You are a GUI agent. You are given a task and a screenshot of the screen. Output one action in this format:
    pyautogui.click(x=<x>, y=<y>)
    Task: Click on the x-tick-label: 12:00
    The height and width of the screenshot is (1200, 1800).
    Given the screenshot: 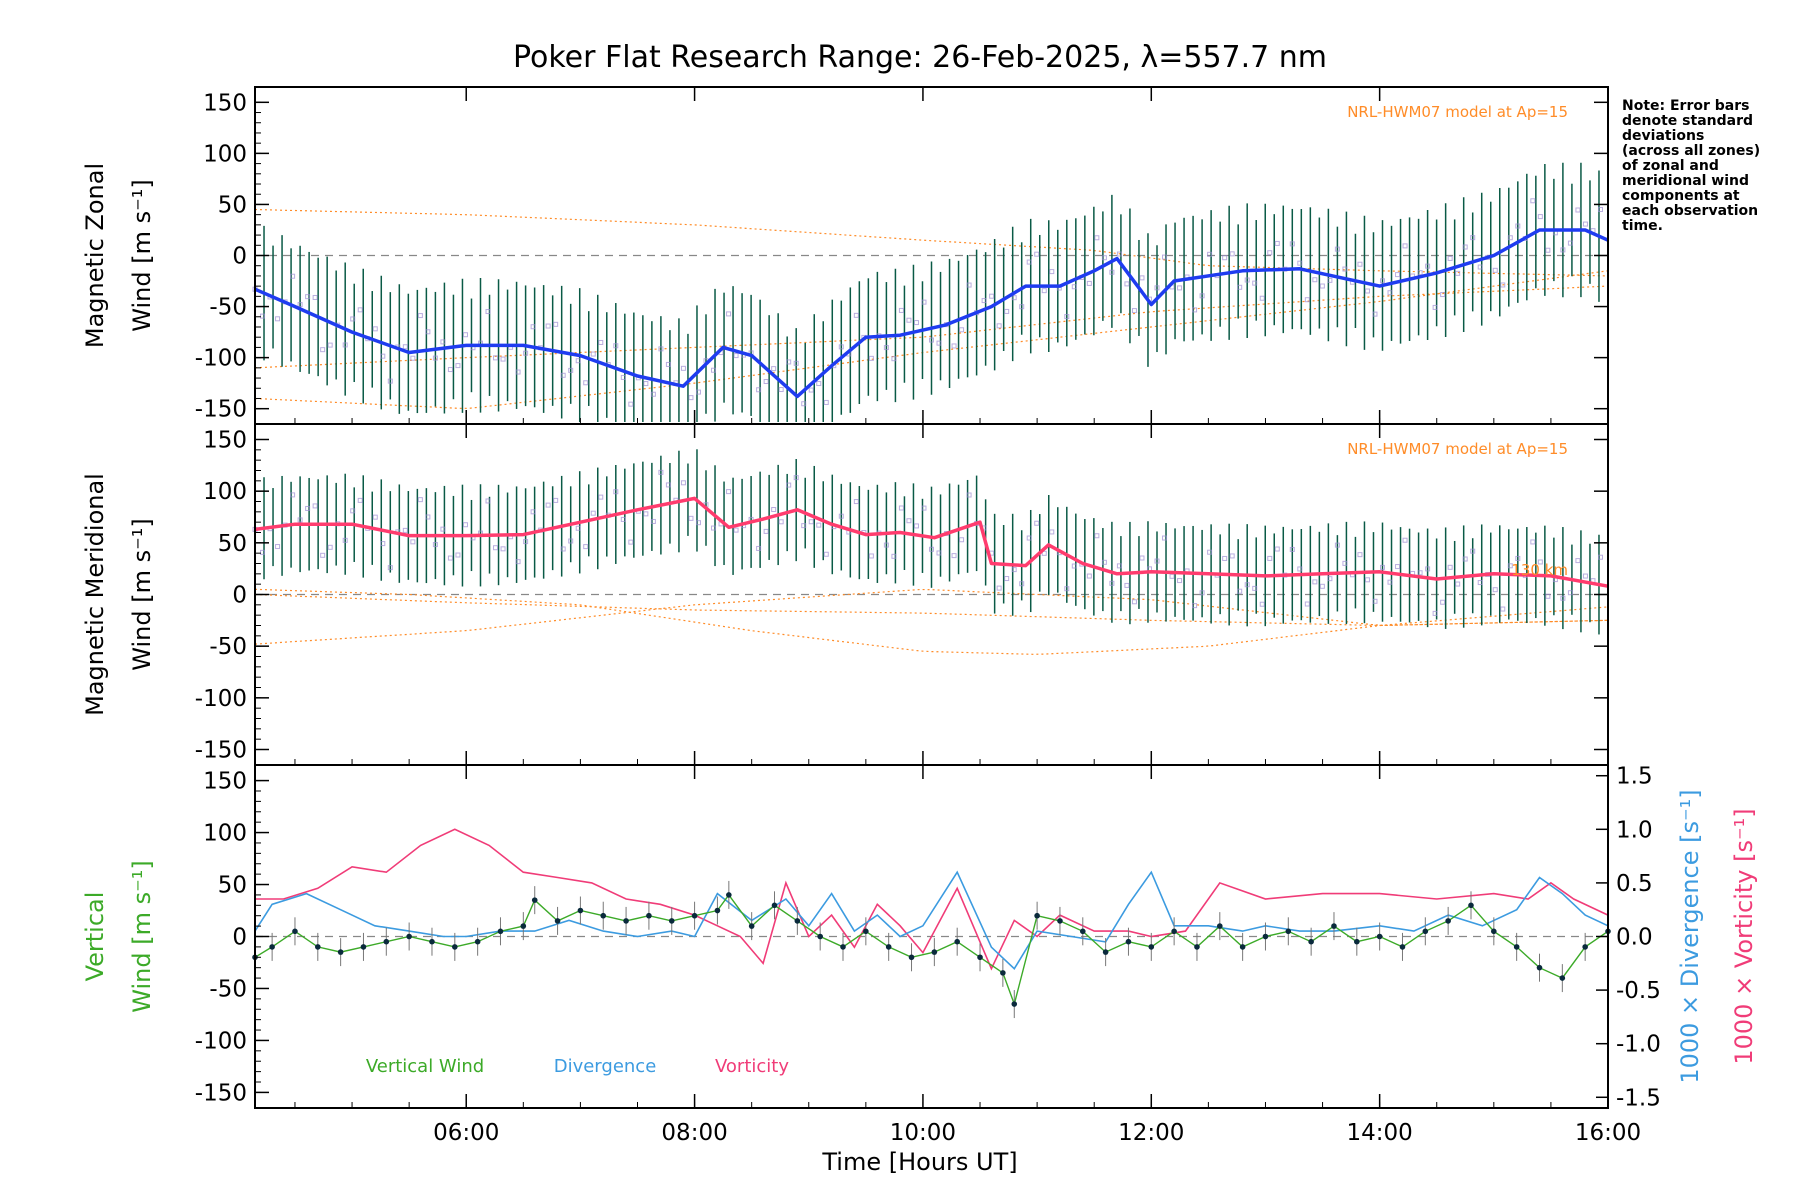 What is the action you would take?
    pyautogui.click(x=1151, y=1133)
    